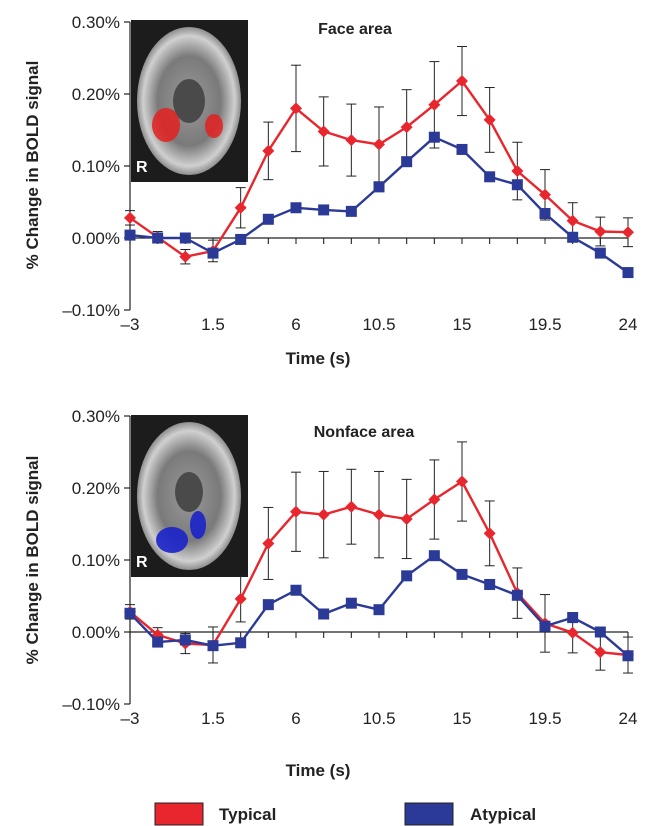  What do you see at coordinates (364, 432) in the screenshot?
I see `chart-title: Nonface area` at bounding box center [364, 432].